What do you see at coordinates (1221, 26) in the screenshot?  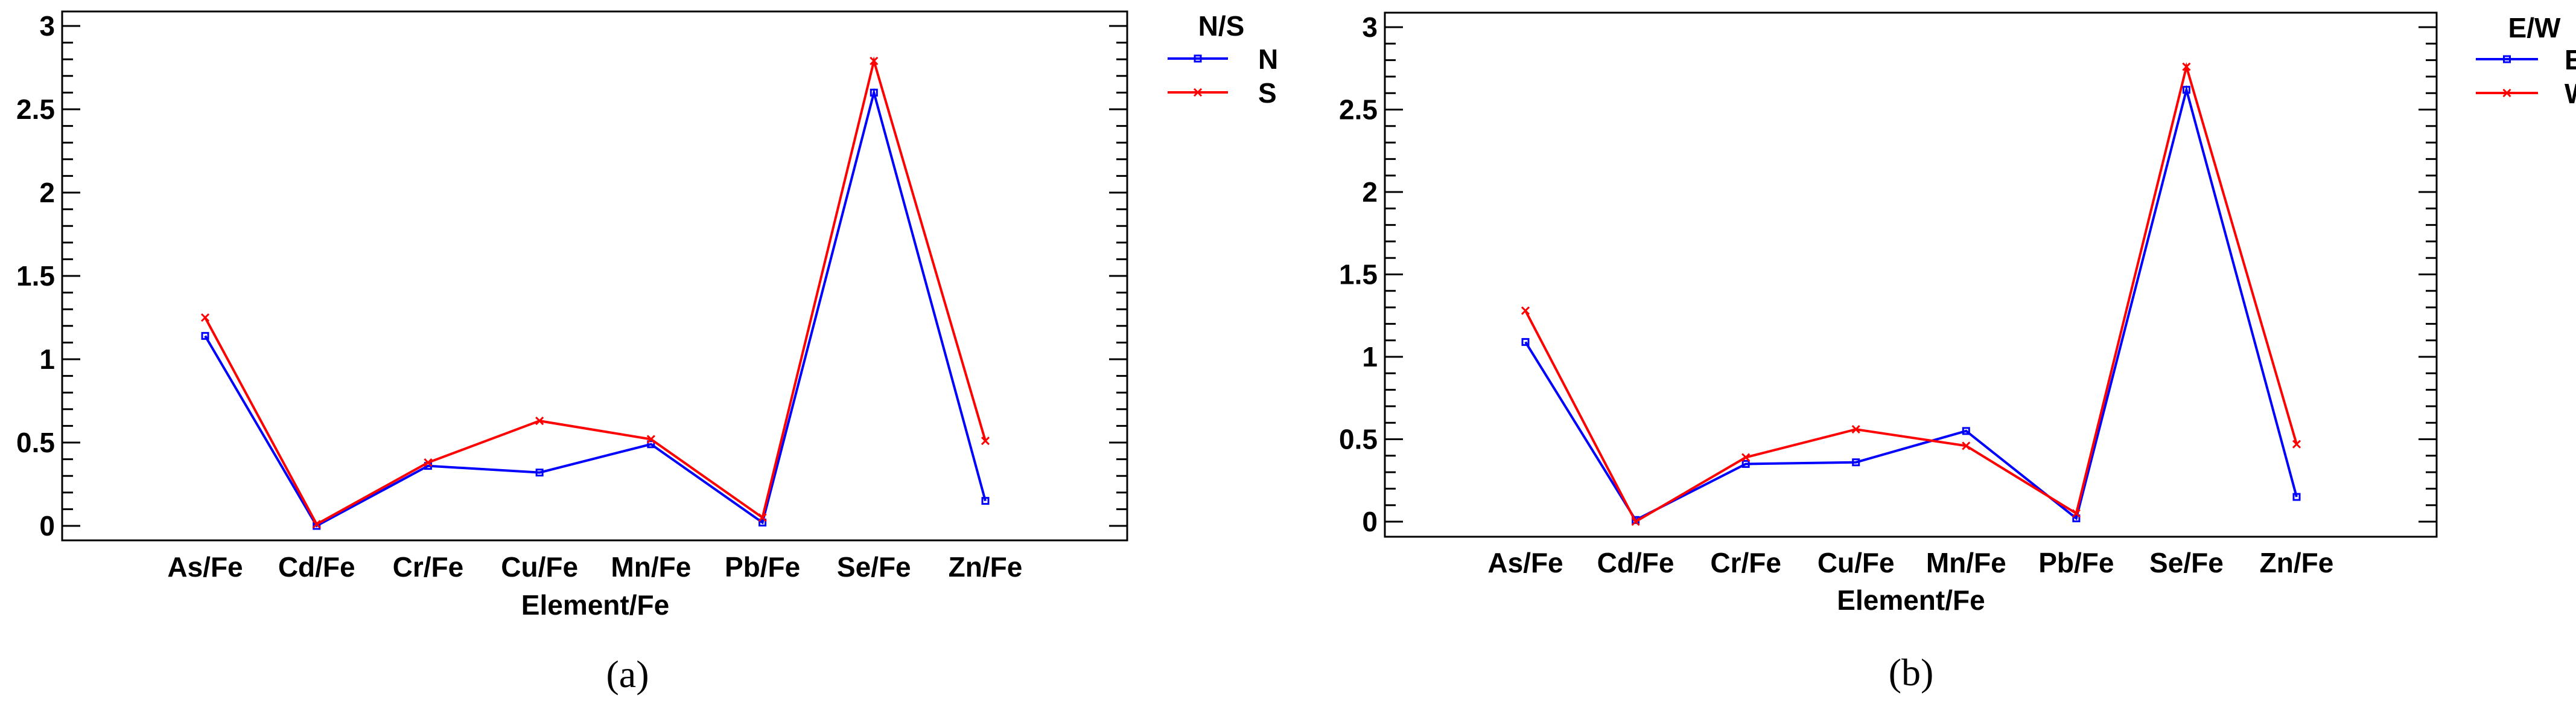 I see `legend-title: N/S` at bounding box center [1221, 26].